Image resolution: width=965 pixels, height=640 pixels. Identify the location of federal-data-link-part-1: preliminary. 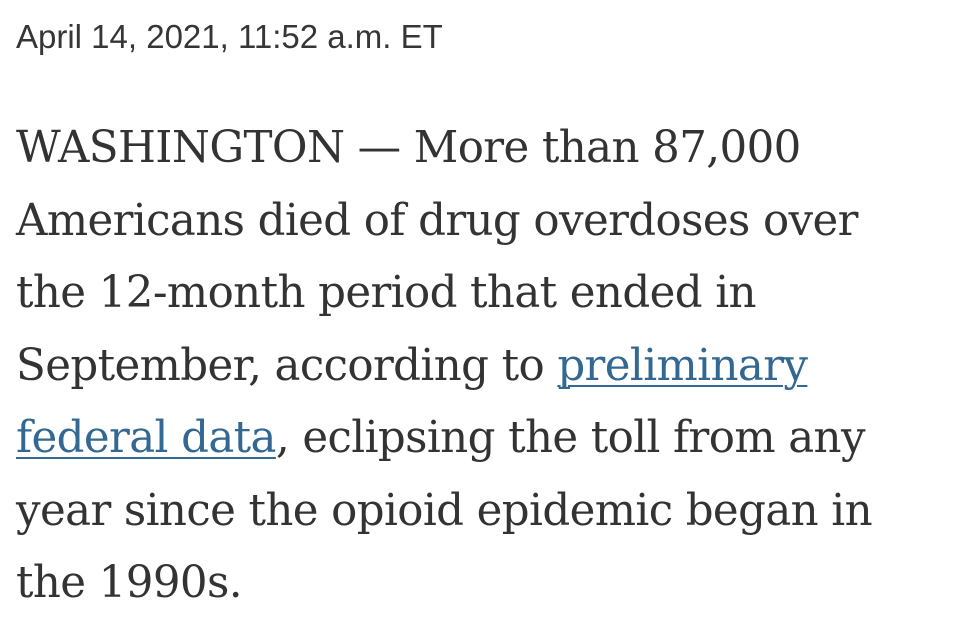
(682, 365).